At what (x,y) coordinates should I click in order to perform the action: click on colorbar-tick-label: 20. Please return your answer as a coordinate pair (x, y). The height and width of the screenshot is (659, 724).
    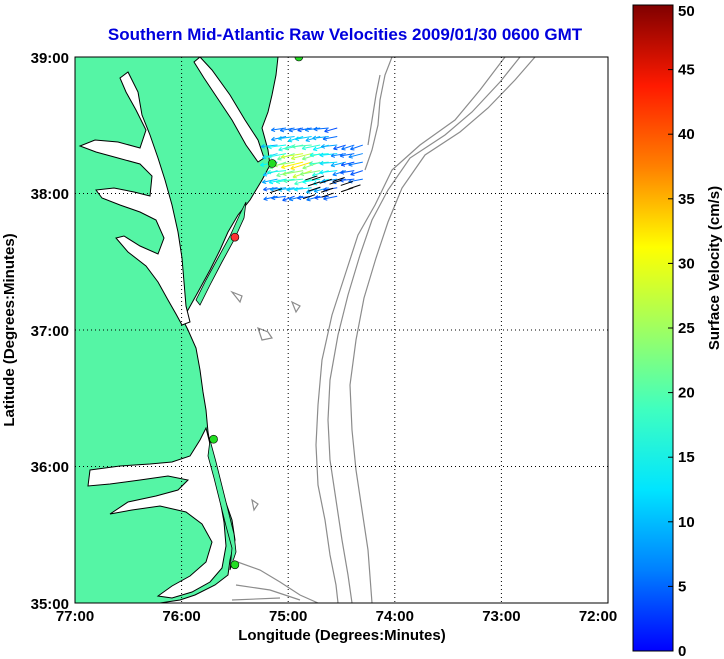
    Looking at the image, I should click on (686, 393).